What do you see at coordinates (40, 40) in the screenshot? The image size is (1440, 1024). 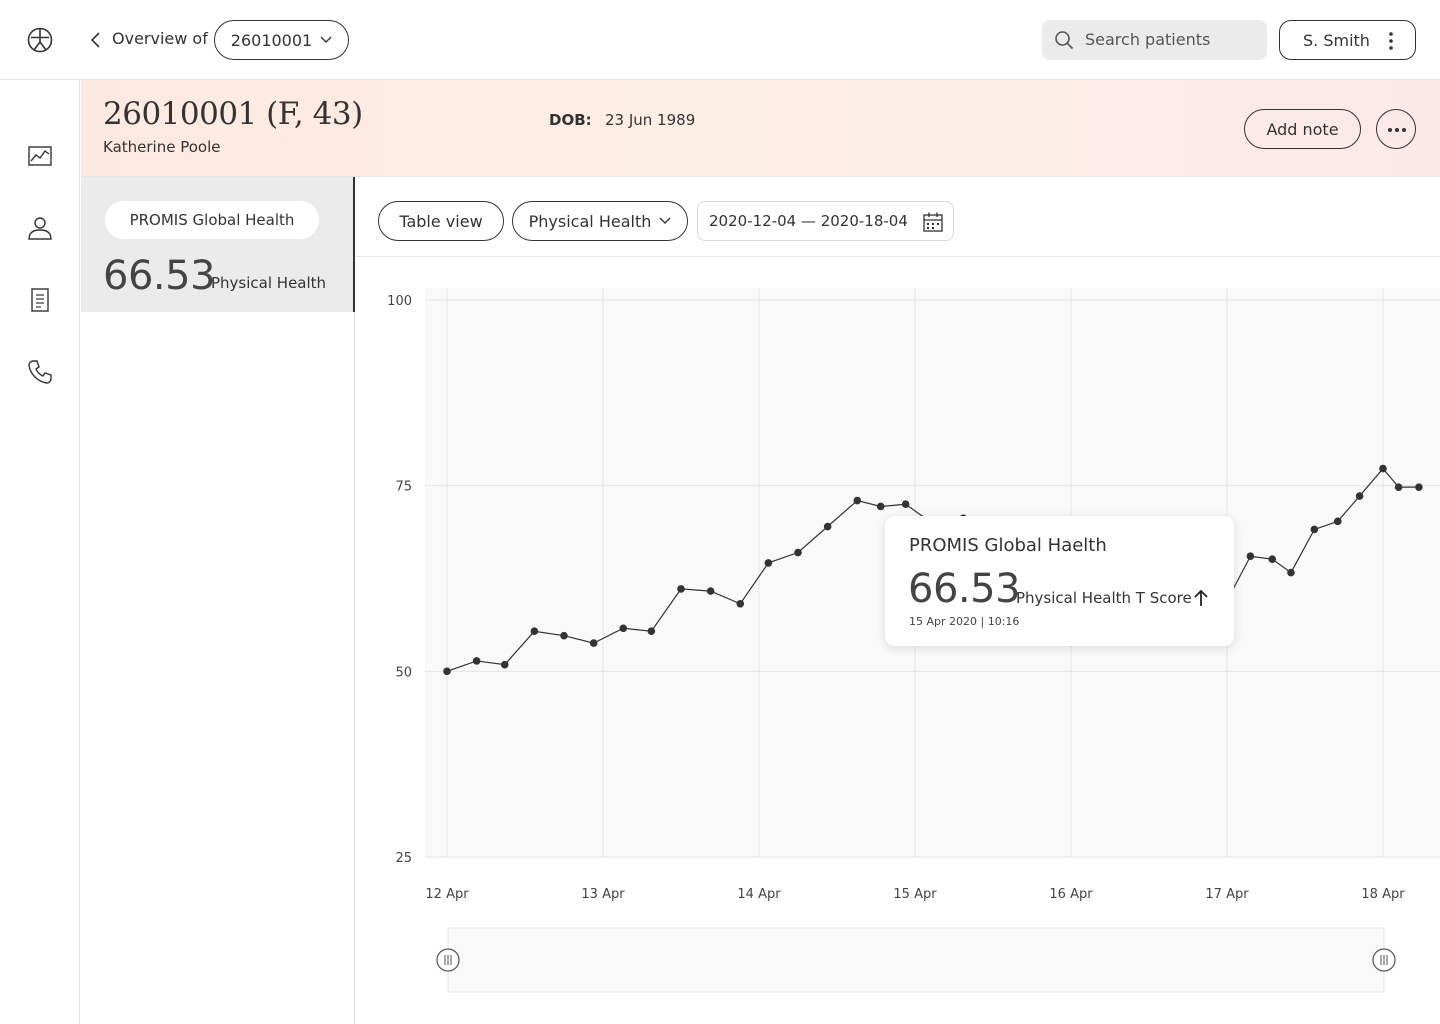 I see `accessibility-logo-icon` at bounding box center [40, 40].